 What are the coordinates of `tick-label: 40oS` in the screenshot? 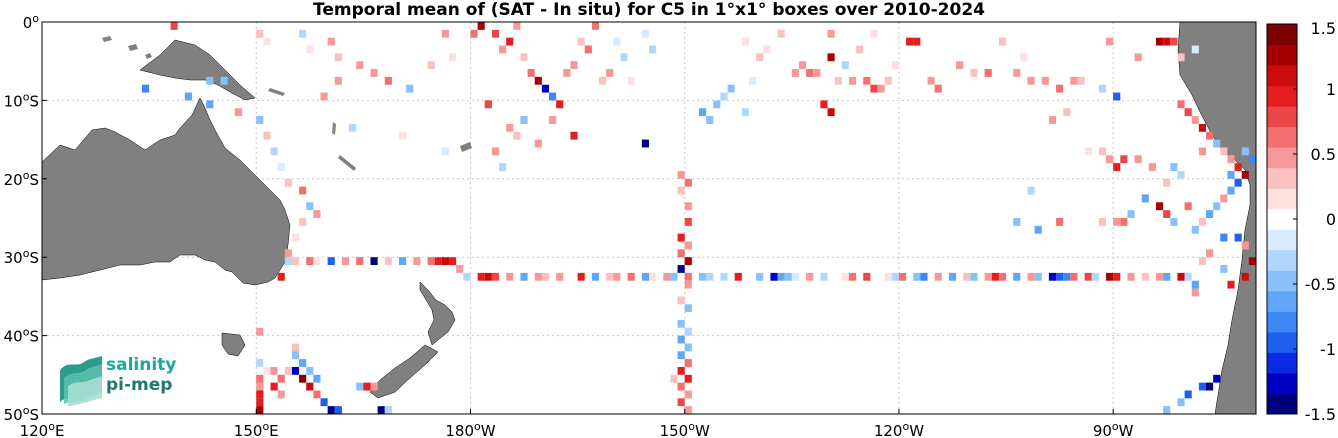 It's located at (21, 335).